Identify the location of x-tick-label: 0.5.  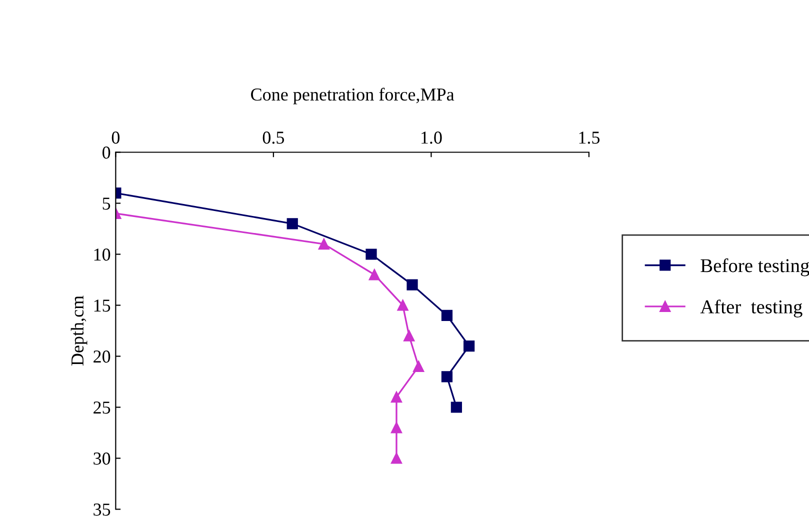
(273, 138).